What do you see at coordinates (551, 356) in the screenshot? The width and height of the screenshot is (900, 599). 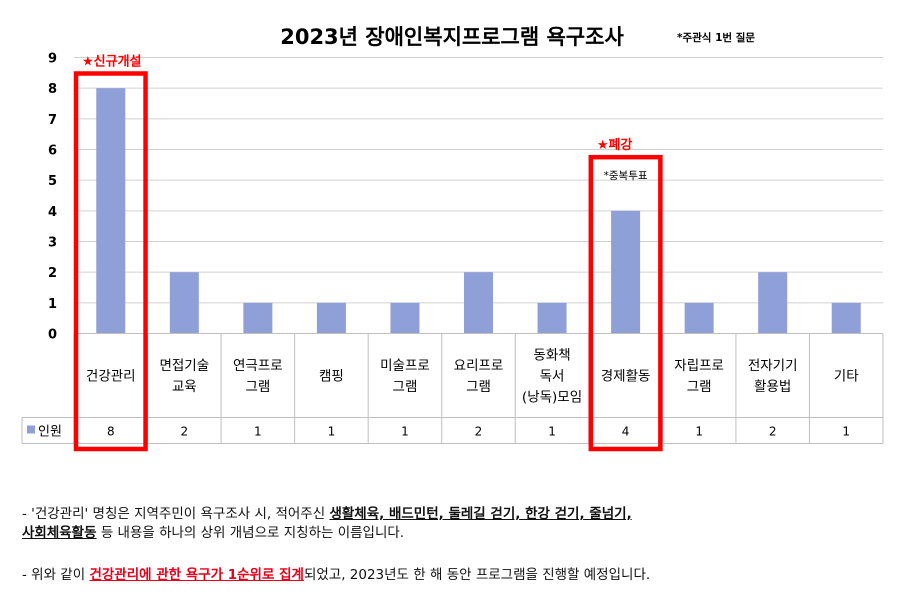 I see `x-tick-label: 동화책` at bounding box center [551, 356].